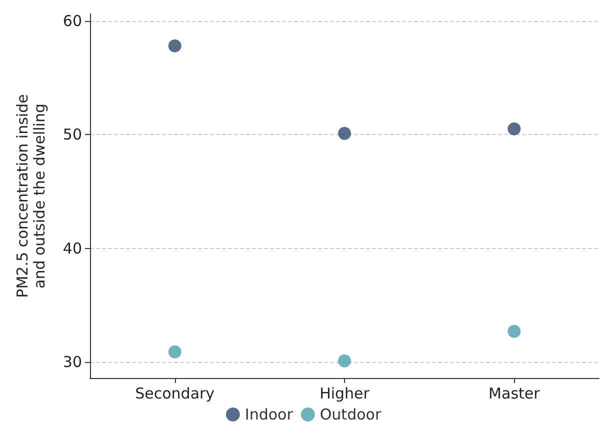 The image size is (607, 427). Describe the element at coordinates (351, 415) in the screenshot. I see `legend-label: Outdoor` at that location.